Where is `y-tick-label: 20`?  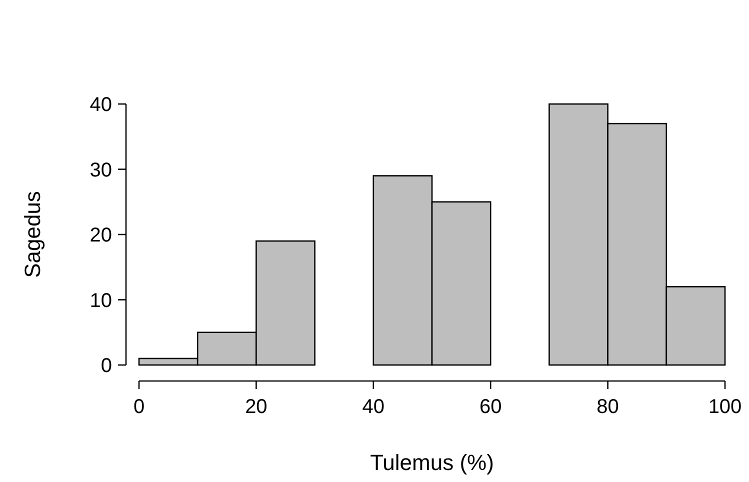
y-tick-label: 20 is located at coordinates (101, 235).